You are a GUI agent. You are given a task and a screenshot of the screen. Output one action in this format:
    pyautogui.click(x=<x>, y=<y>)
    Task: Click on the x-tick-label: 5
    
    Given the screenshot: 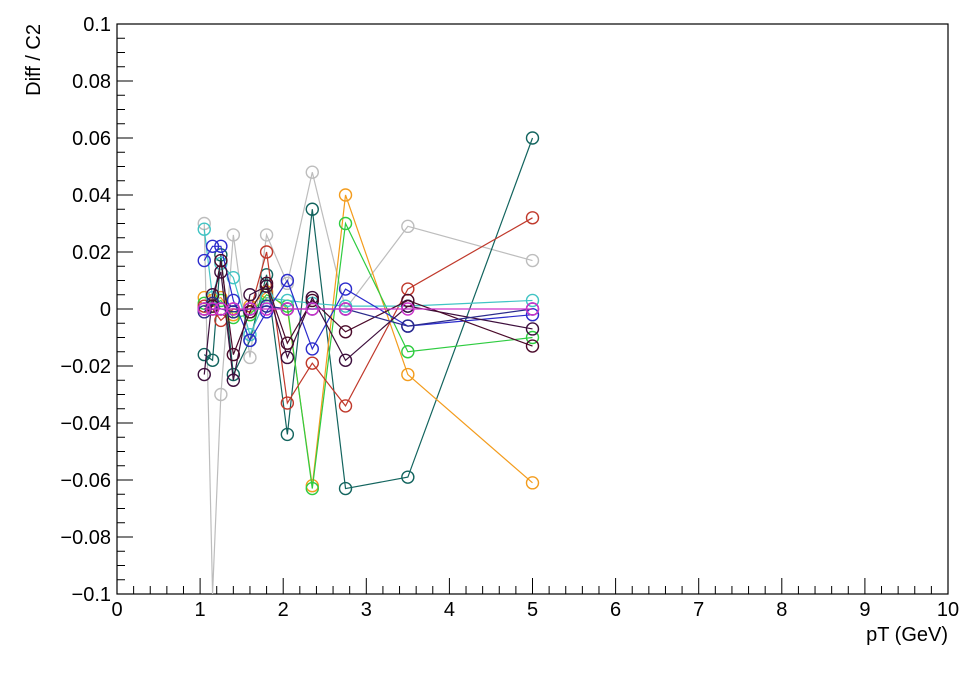 What is the action you would take?
    pyautogui.click(x=532, y=610)
    